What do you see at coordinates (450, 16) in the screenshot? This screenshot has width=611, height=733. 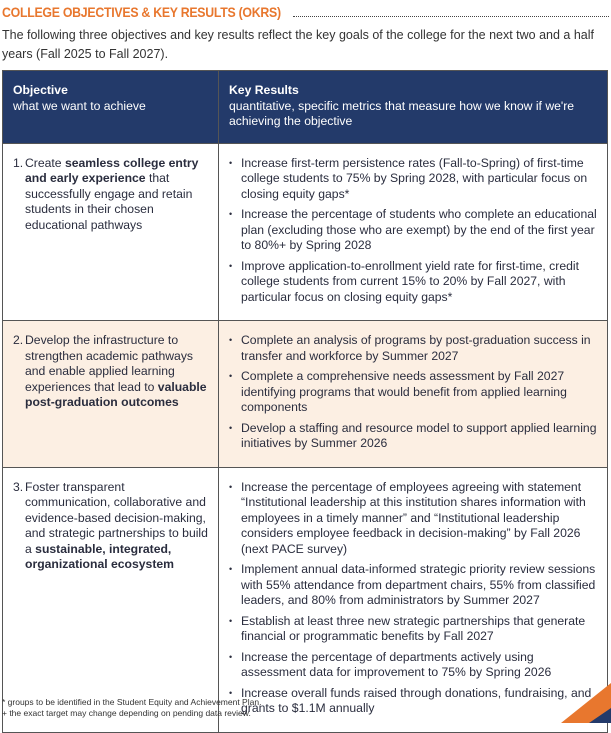 I see `dotted-rule` at bounding box center [450, 16].